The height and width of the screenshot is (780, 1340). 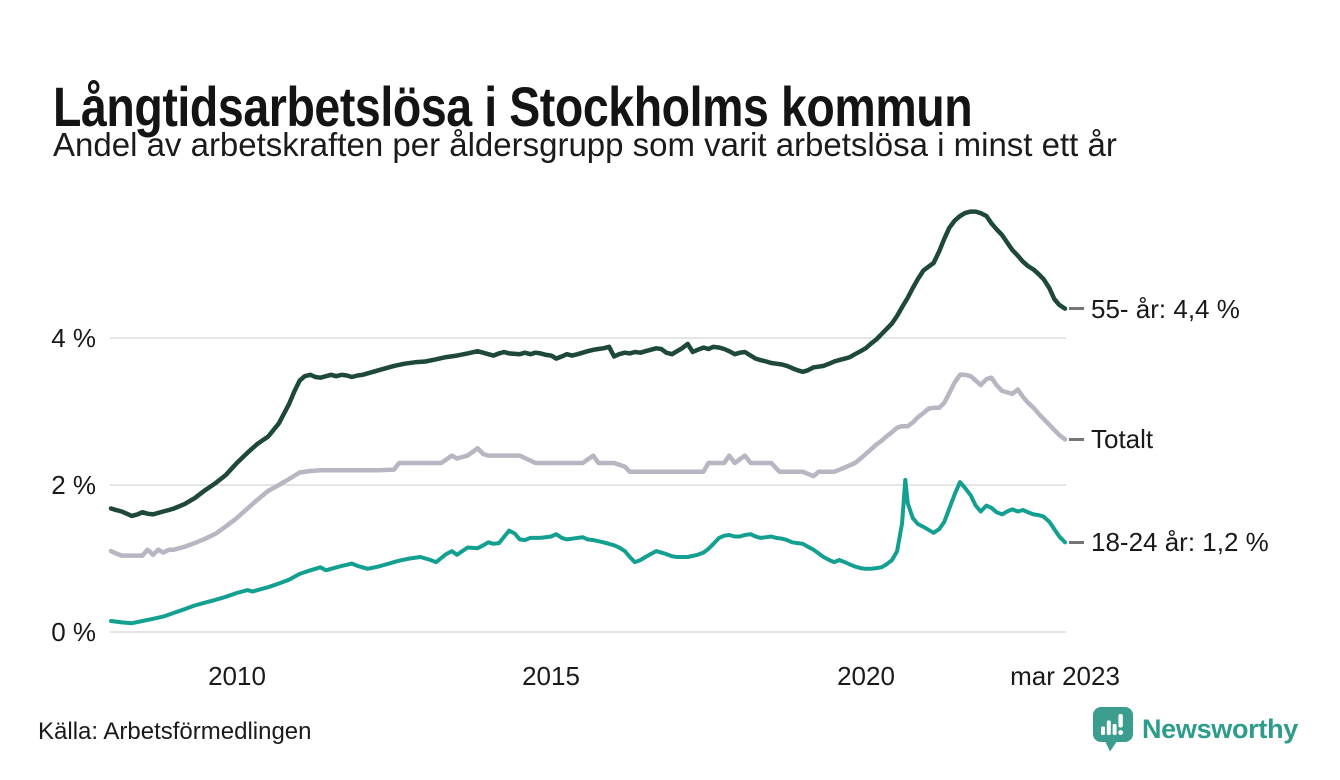 I want to click on x-tick-label: 2010, so click(x=237, y=676).